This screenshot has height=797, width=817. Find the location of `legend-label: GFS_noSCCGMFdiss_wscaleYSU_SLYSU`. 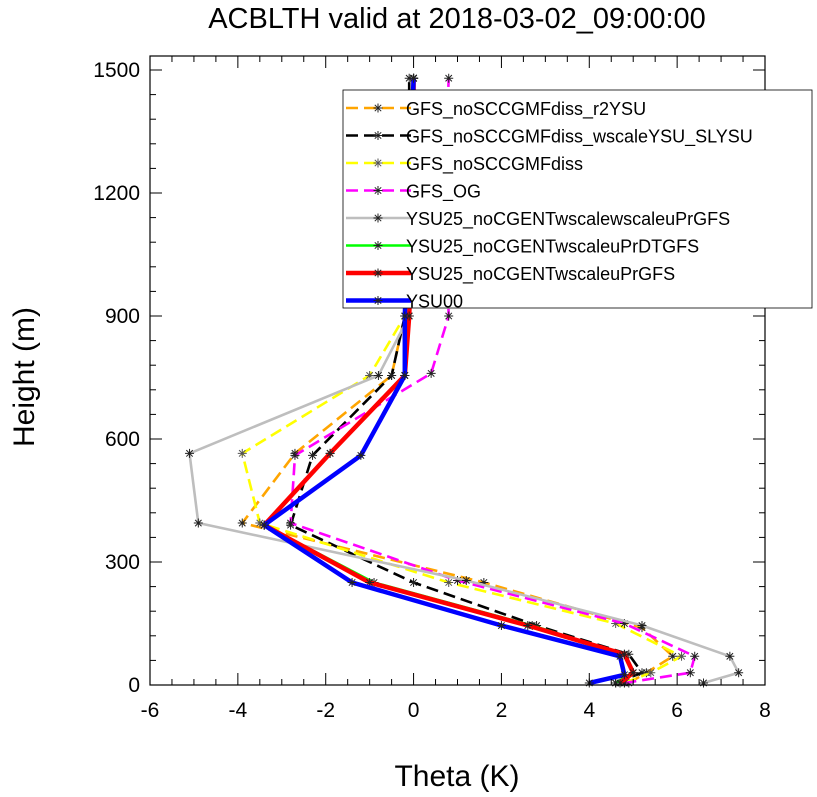

legend-label: GFS_noSCCGMFdiss_wscaleYSU_SLYSU is located at coordinates (579, 137).